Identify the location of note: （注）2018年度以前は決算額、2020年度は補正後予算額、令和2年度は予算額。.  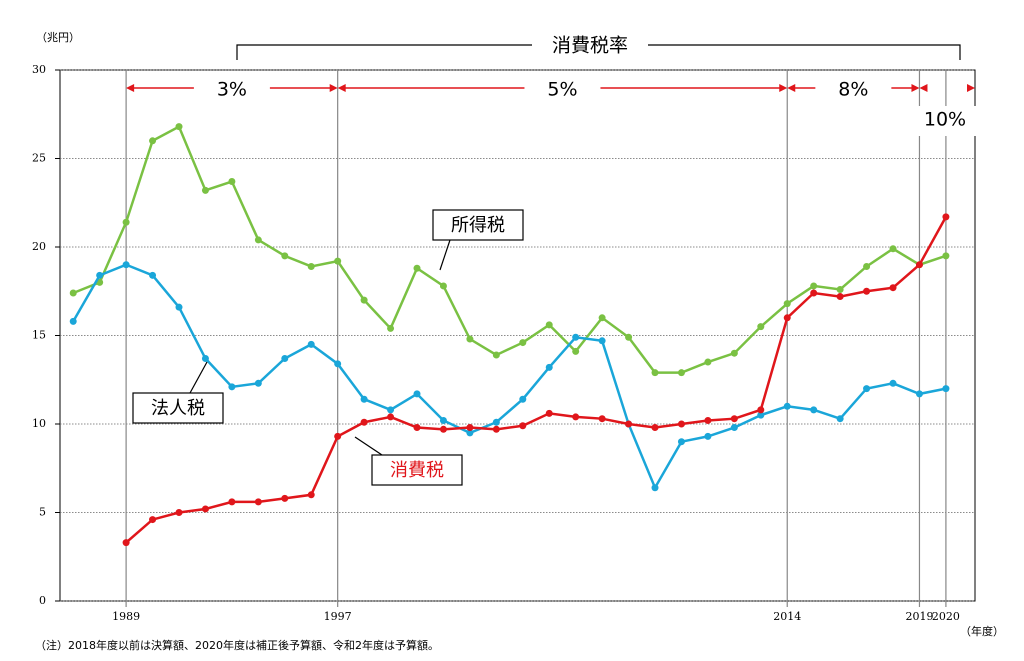
(237, 645).